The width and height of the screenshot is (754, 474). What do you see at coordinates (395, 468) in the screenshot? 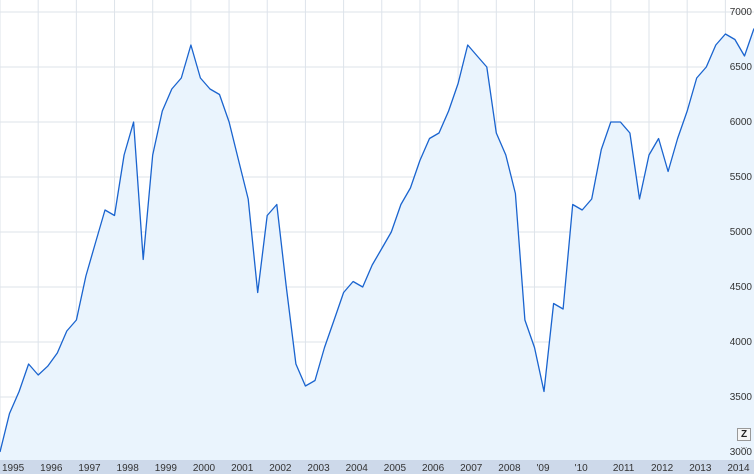
I see `x-tick-label: 2005` at bounding box center [395, 468].